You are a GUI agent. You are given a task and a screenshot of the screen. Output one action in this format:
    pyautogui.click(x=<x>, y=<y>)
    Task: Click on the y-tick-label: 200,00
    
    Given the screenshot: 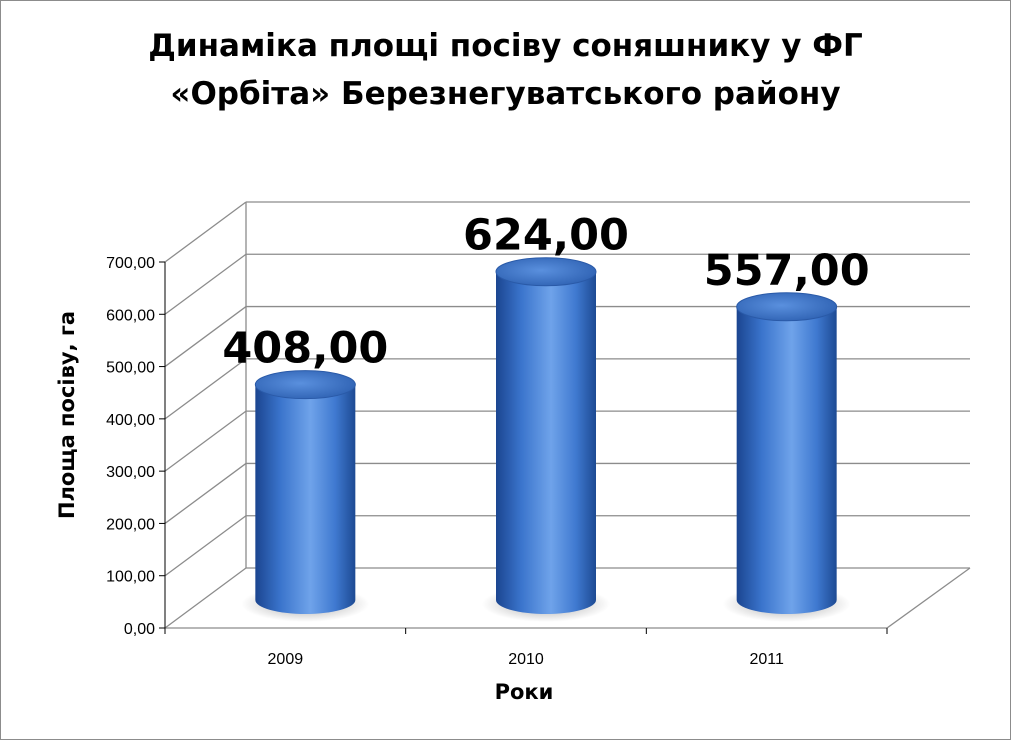 What is the action you would take?
    pyautogui.click(x=130, y=524)
    